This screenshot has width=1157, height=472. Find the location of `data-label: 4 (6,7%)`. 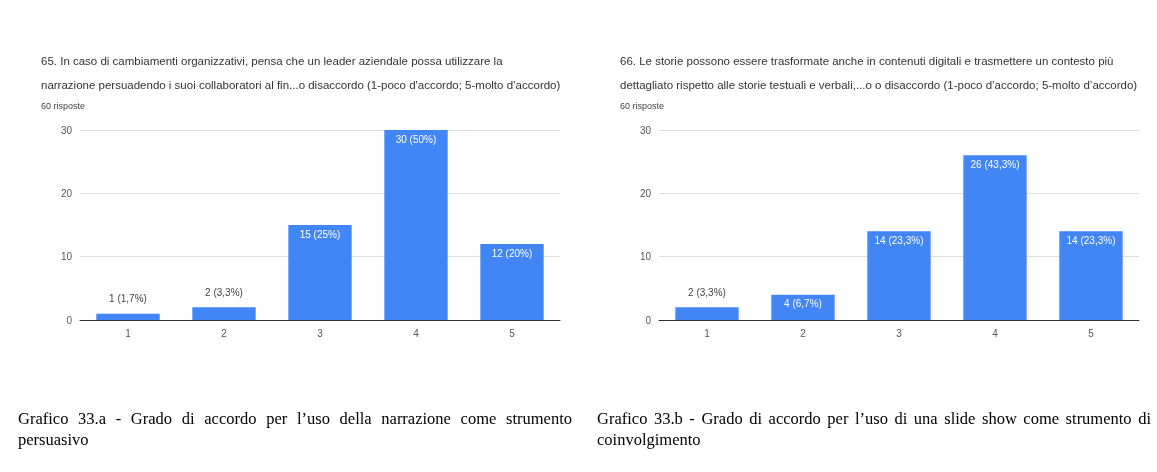

data-label: 4 (6,7%) is located at coordinates (803, 304).